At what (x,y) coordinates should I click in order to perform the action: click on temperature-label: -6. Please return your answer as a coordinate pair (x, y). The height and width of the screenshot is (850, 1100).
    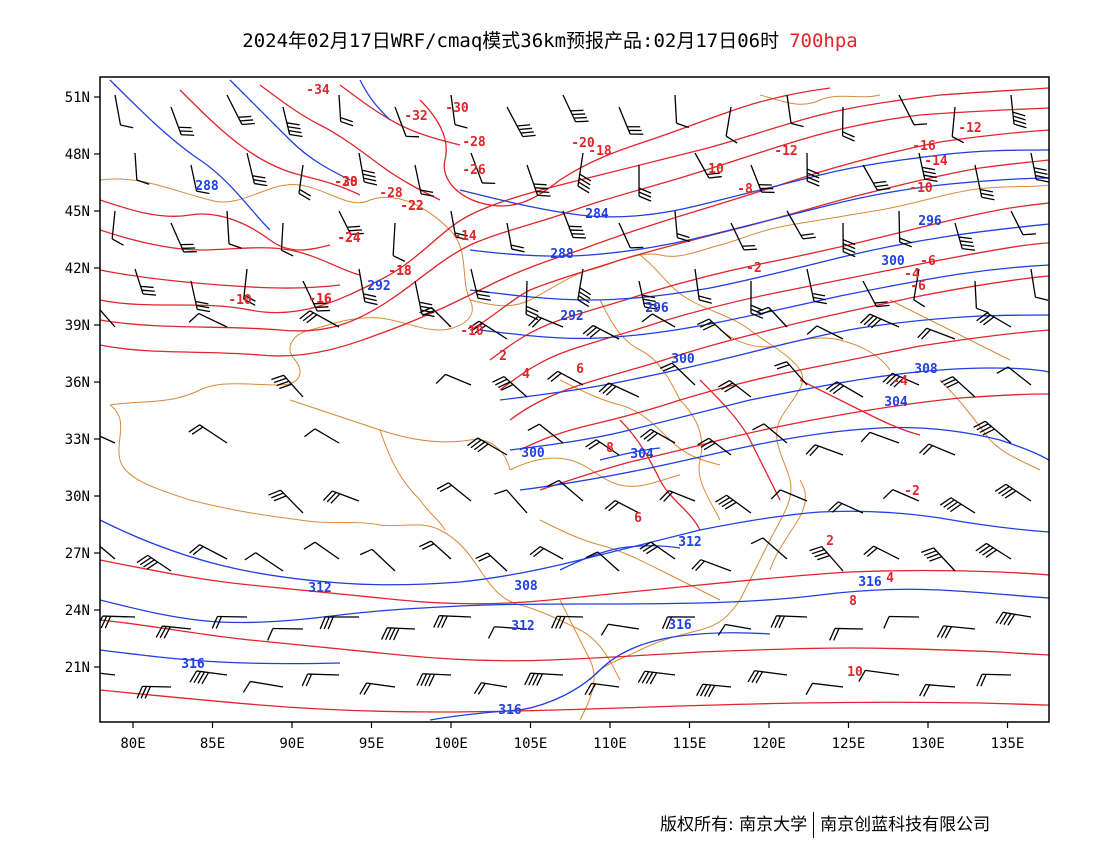
    Looking at the image, I should click on (918, 286).